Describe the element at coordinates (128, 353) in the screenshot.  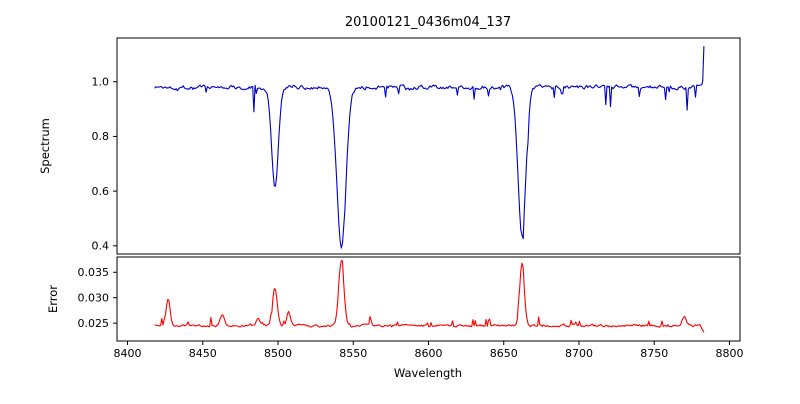
I see `x-tick-label: 8400` at that location.